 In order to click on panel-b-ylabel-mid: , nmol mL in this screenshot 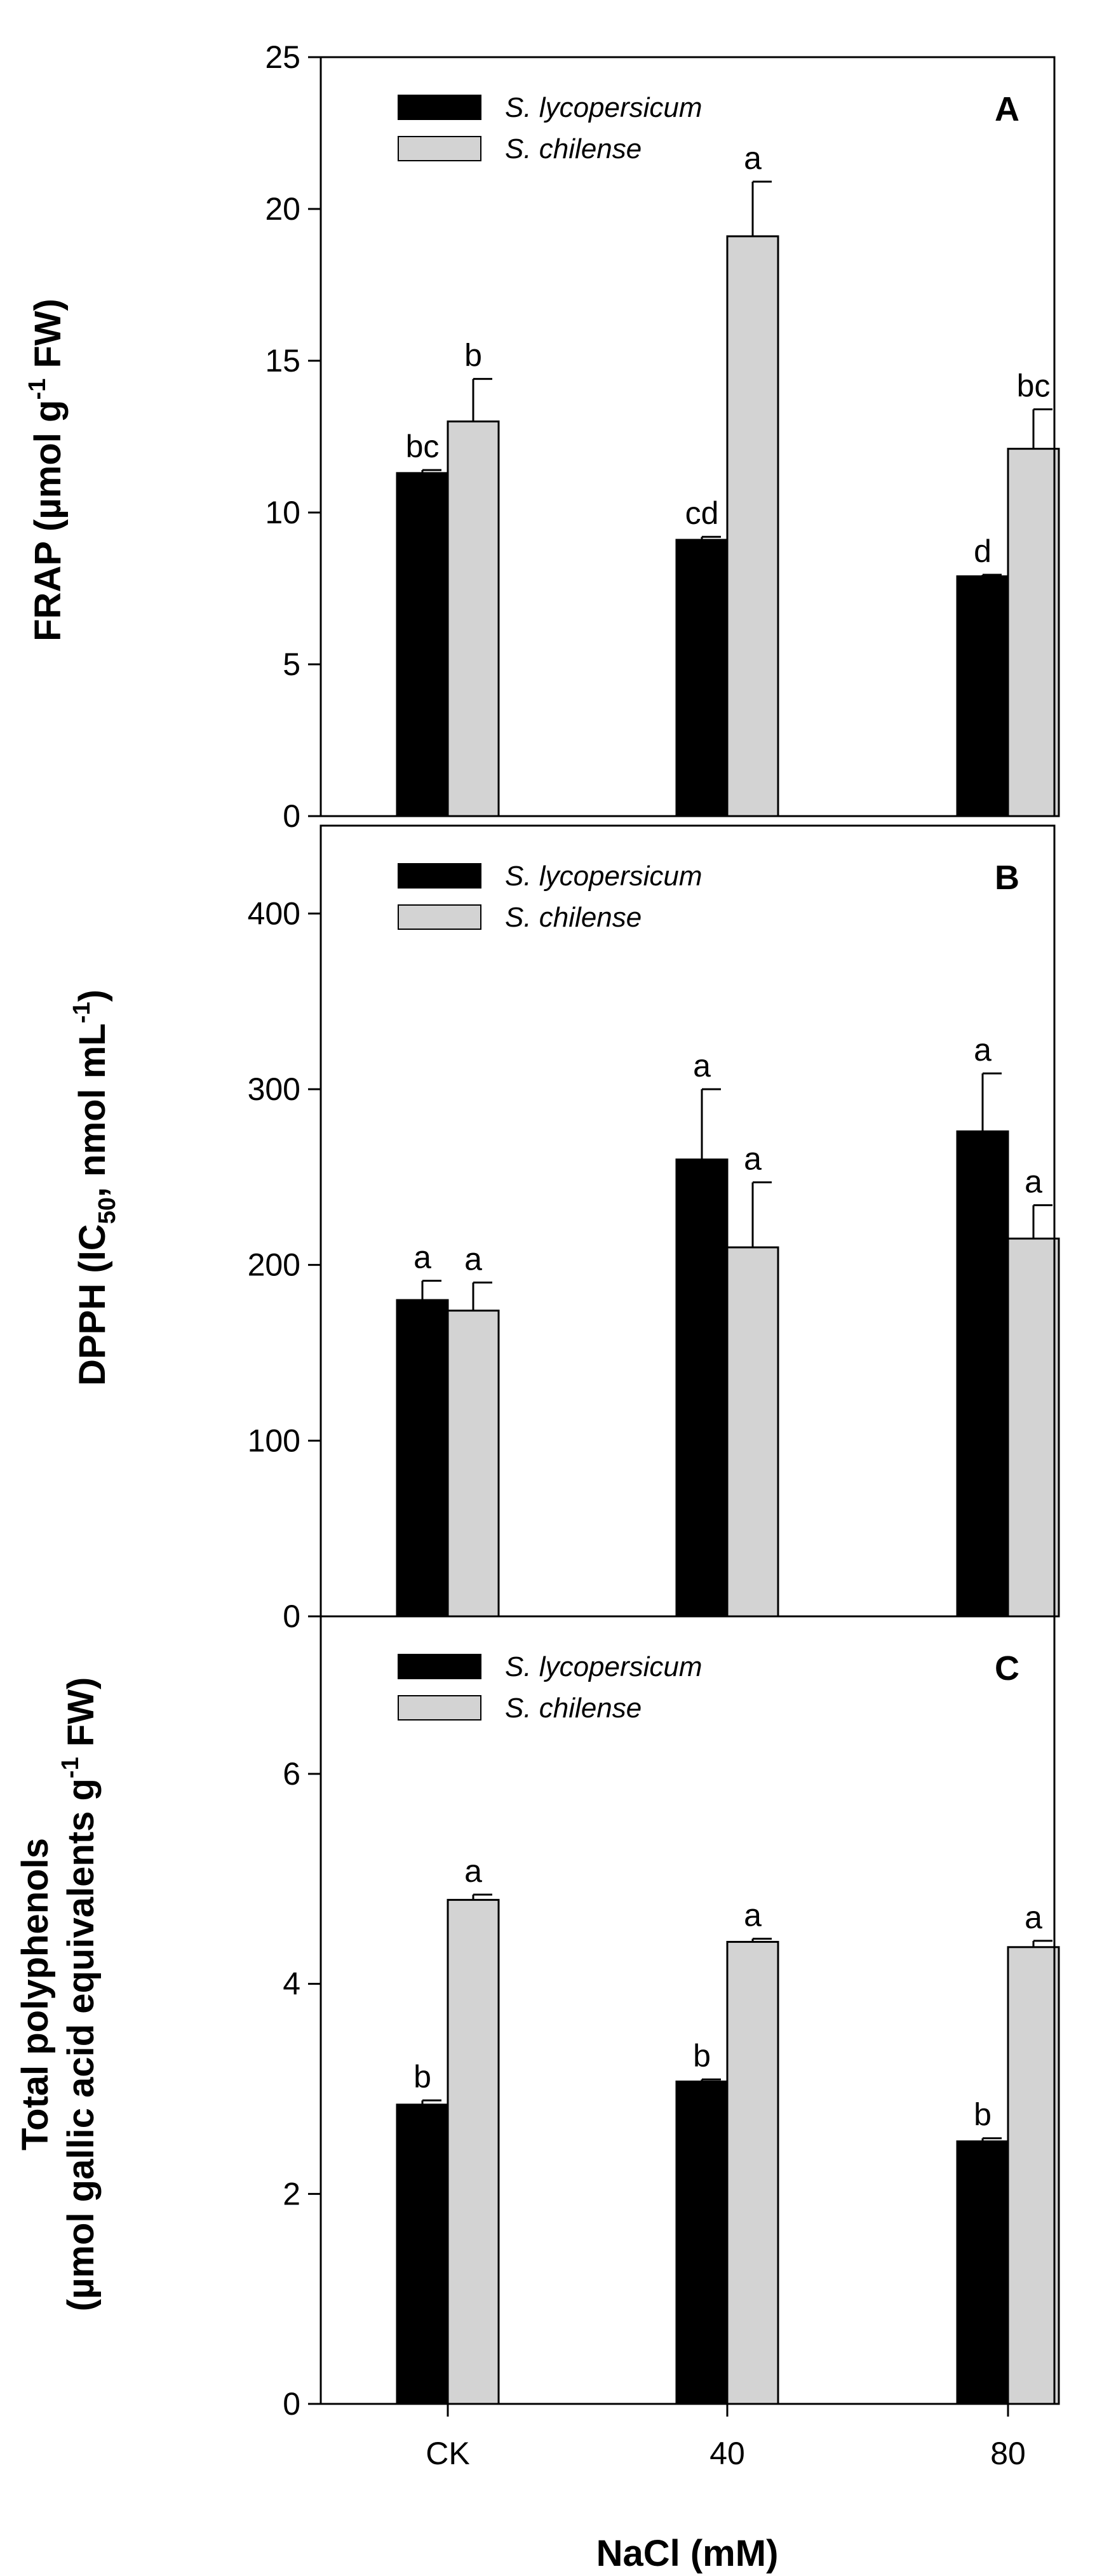, I will do `click(92, 1110)`.